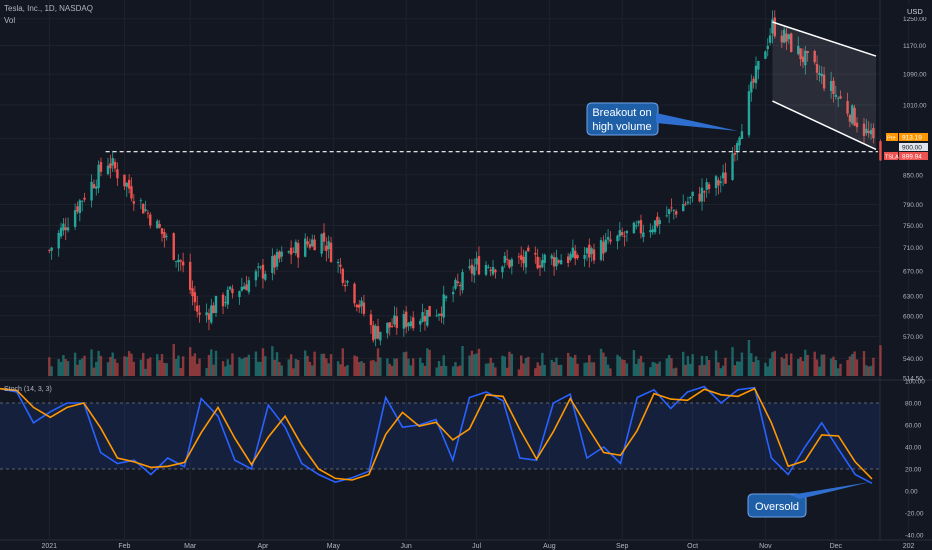  Describe the element at coordinates (913, 426) in the screenshot. I see `stoch-tick-label: 60.00` at that location.